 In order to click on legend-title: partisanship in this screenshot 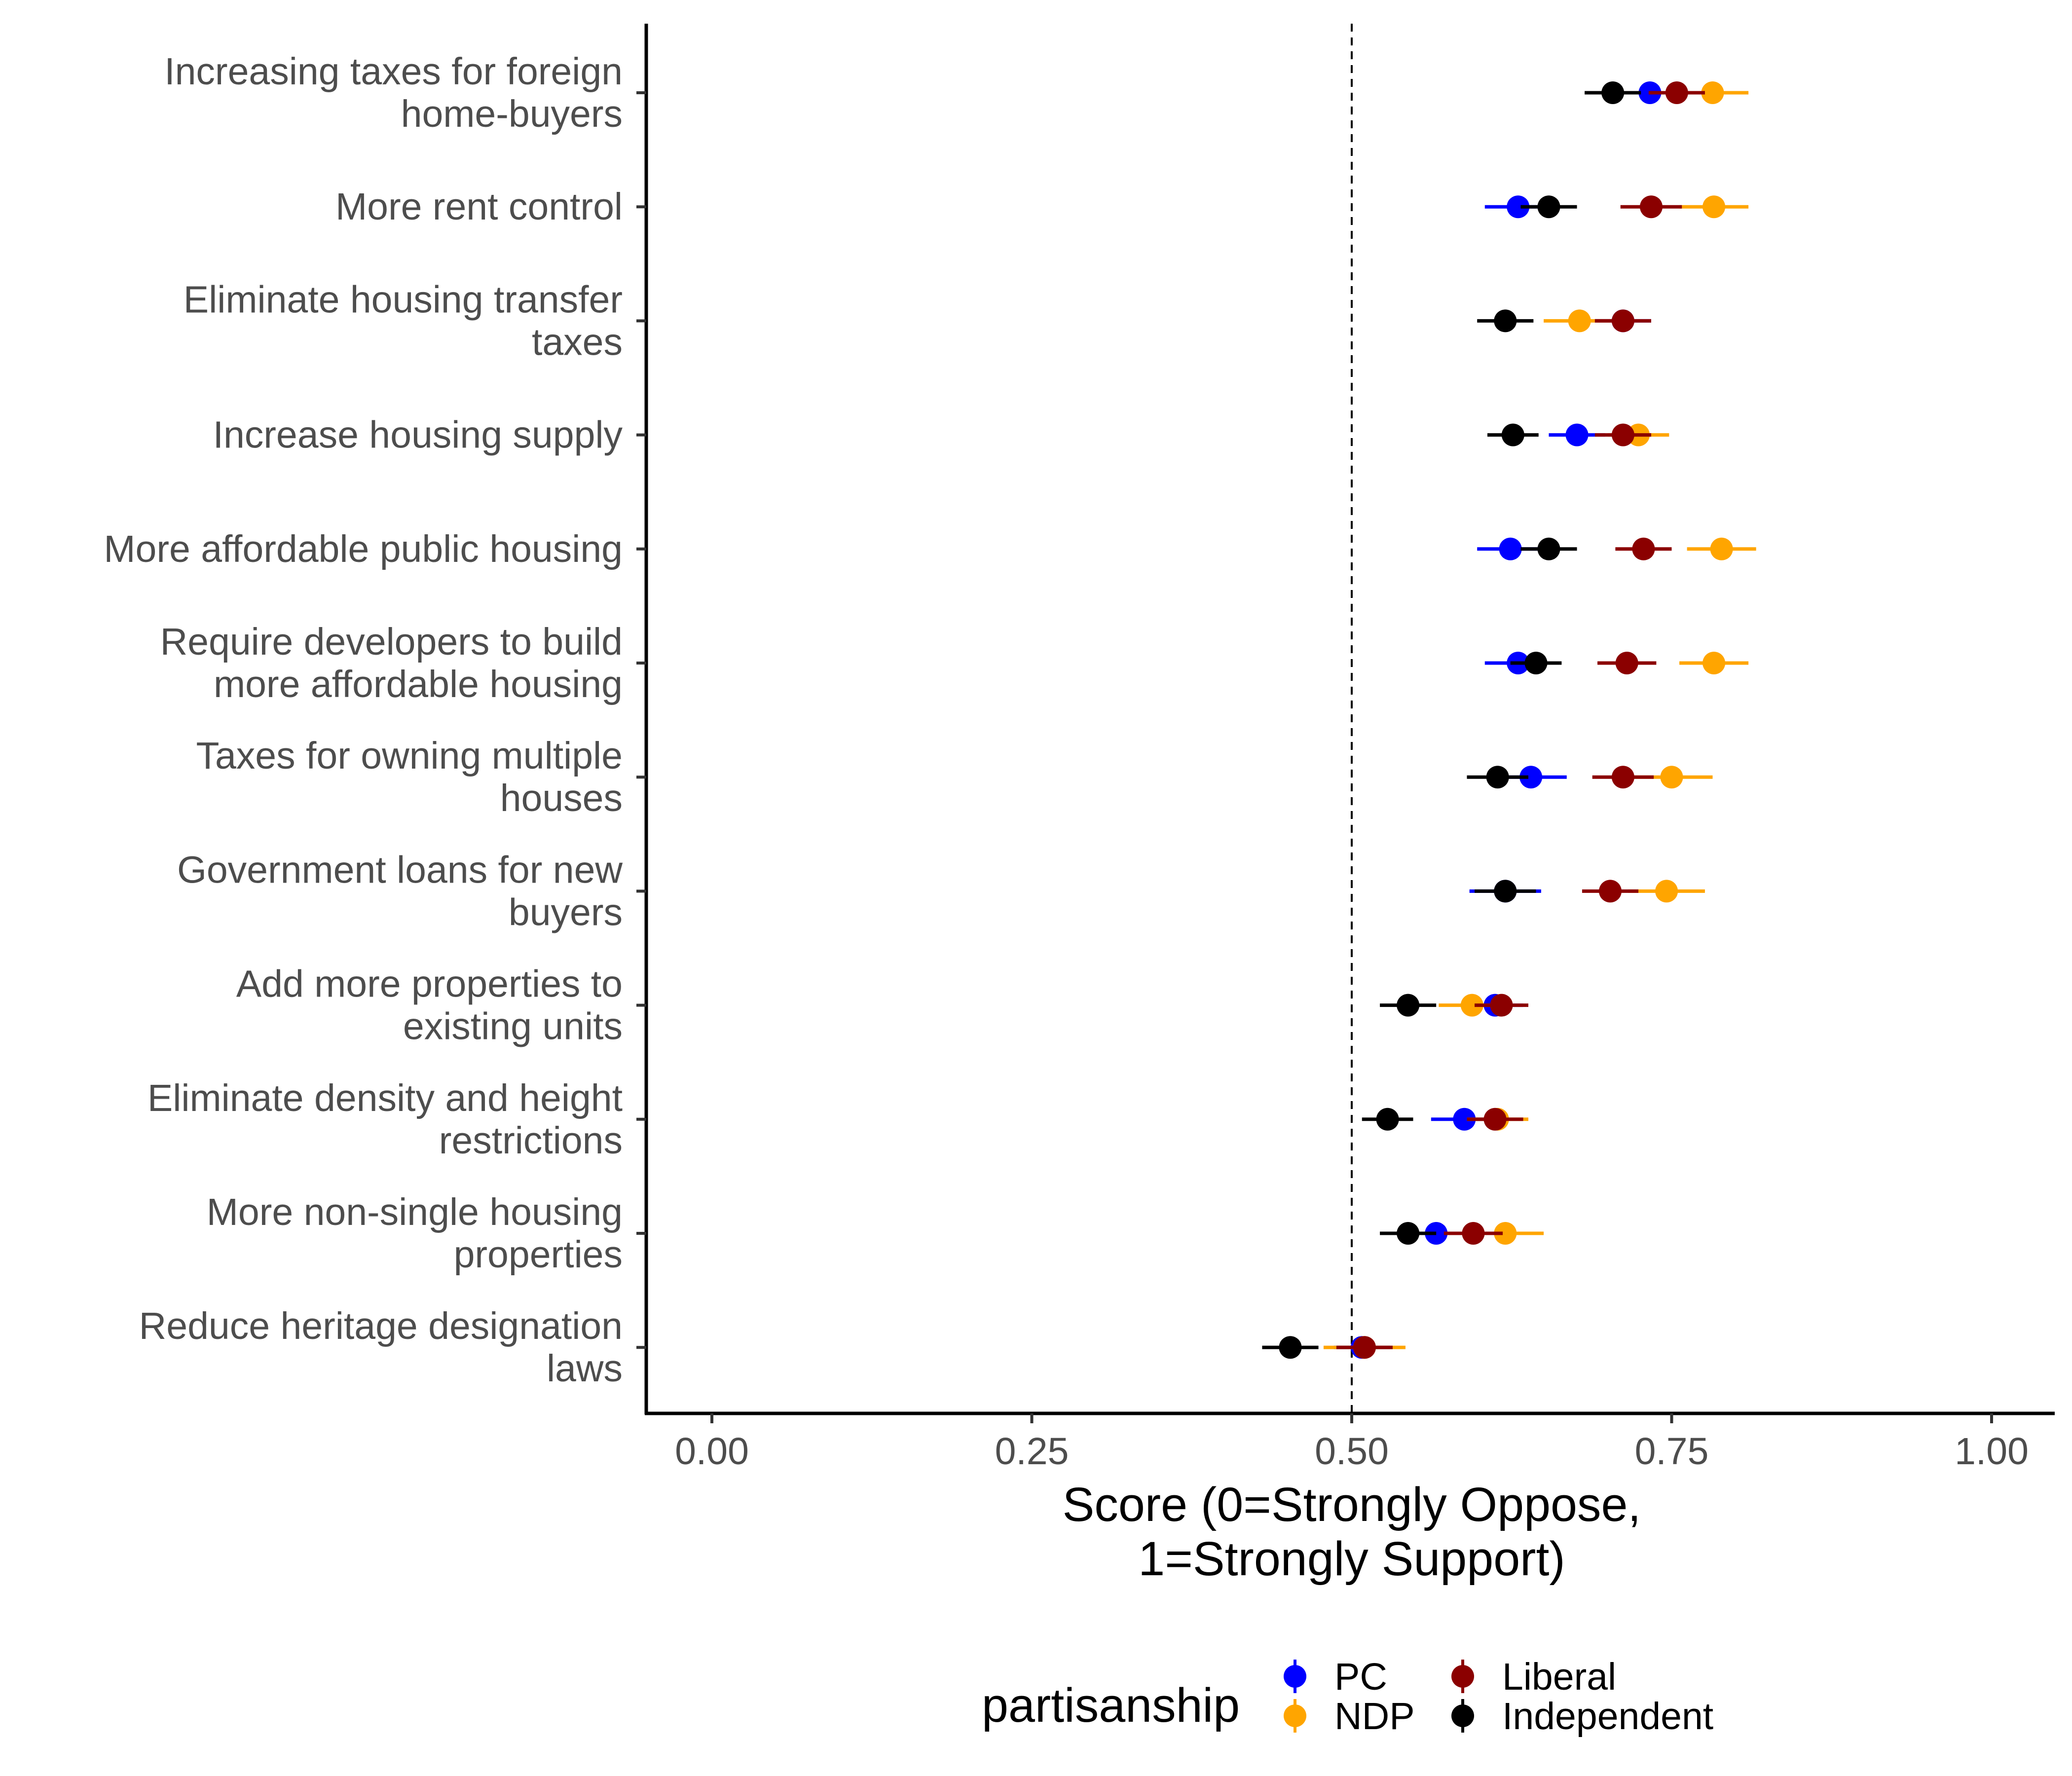, I will do `click(1111, 1705)`.